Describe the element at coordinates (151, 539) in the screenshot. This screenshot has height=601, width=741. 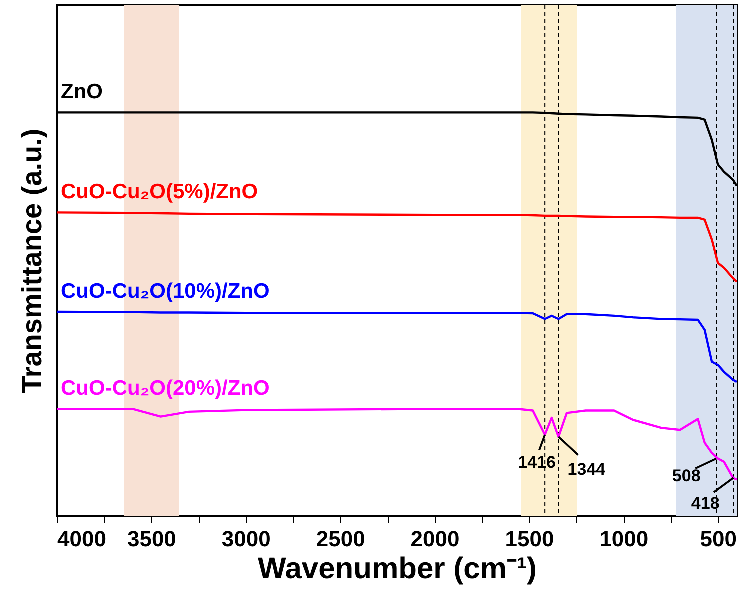
I see `x-tick-label: 3500` at that location.